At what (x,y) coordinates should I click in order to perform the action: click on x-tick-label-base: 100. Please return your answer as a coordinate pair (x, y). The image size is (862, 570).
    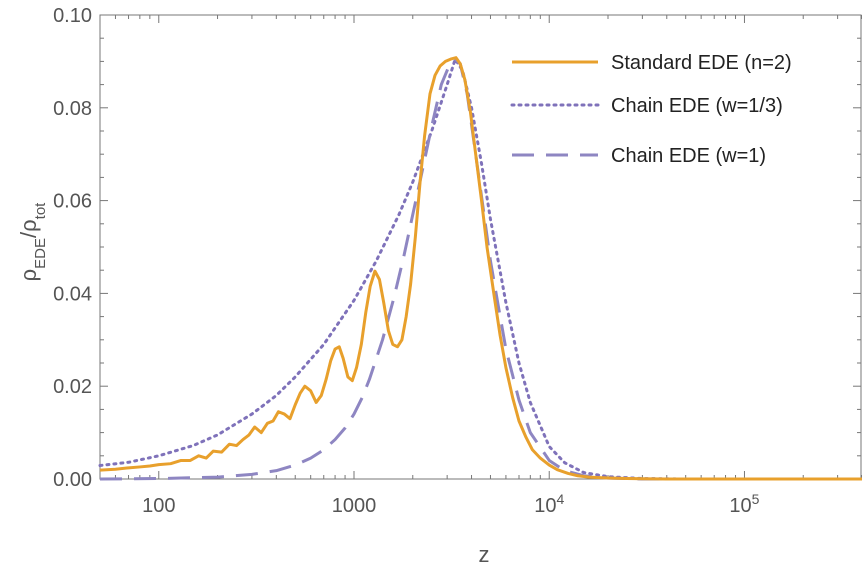
    Looking at the image, I should click on (158, 506).